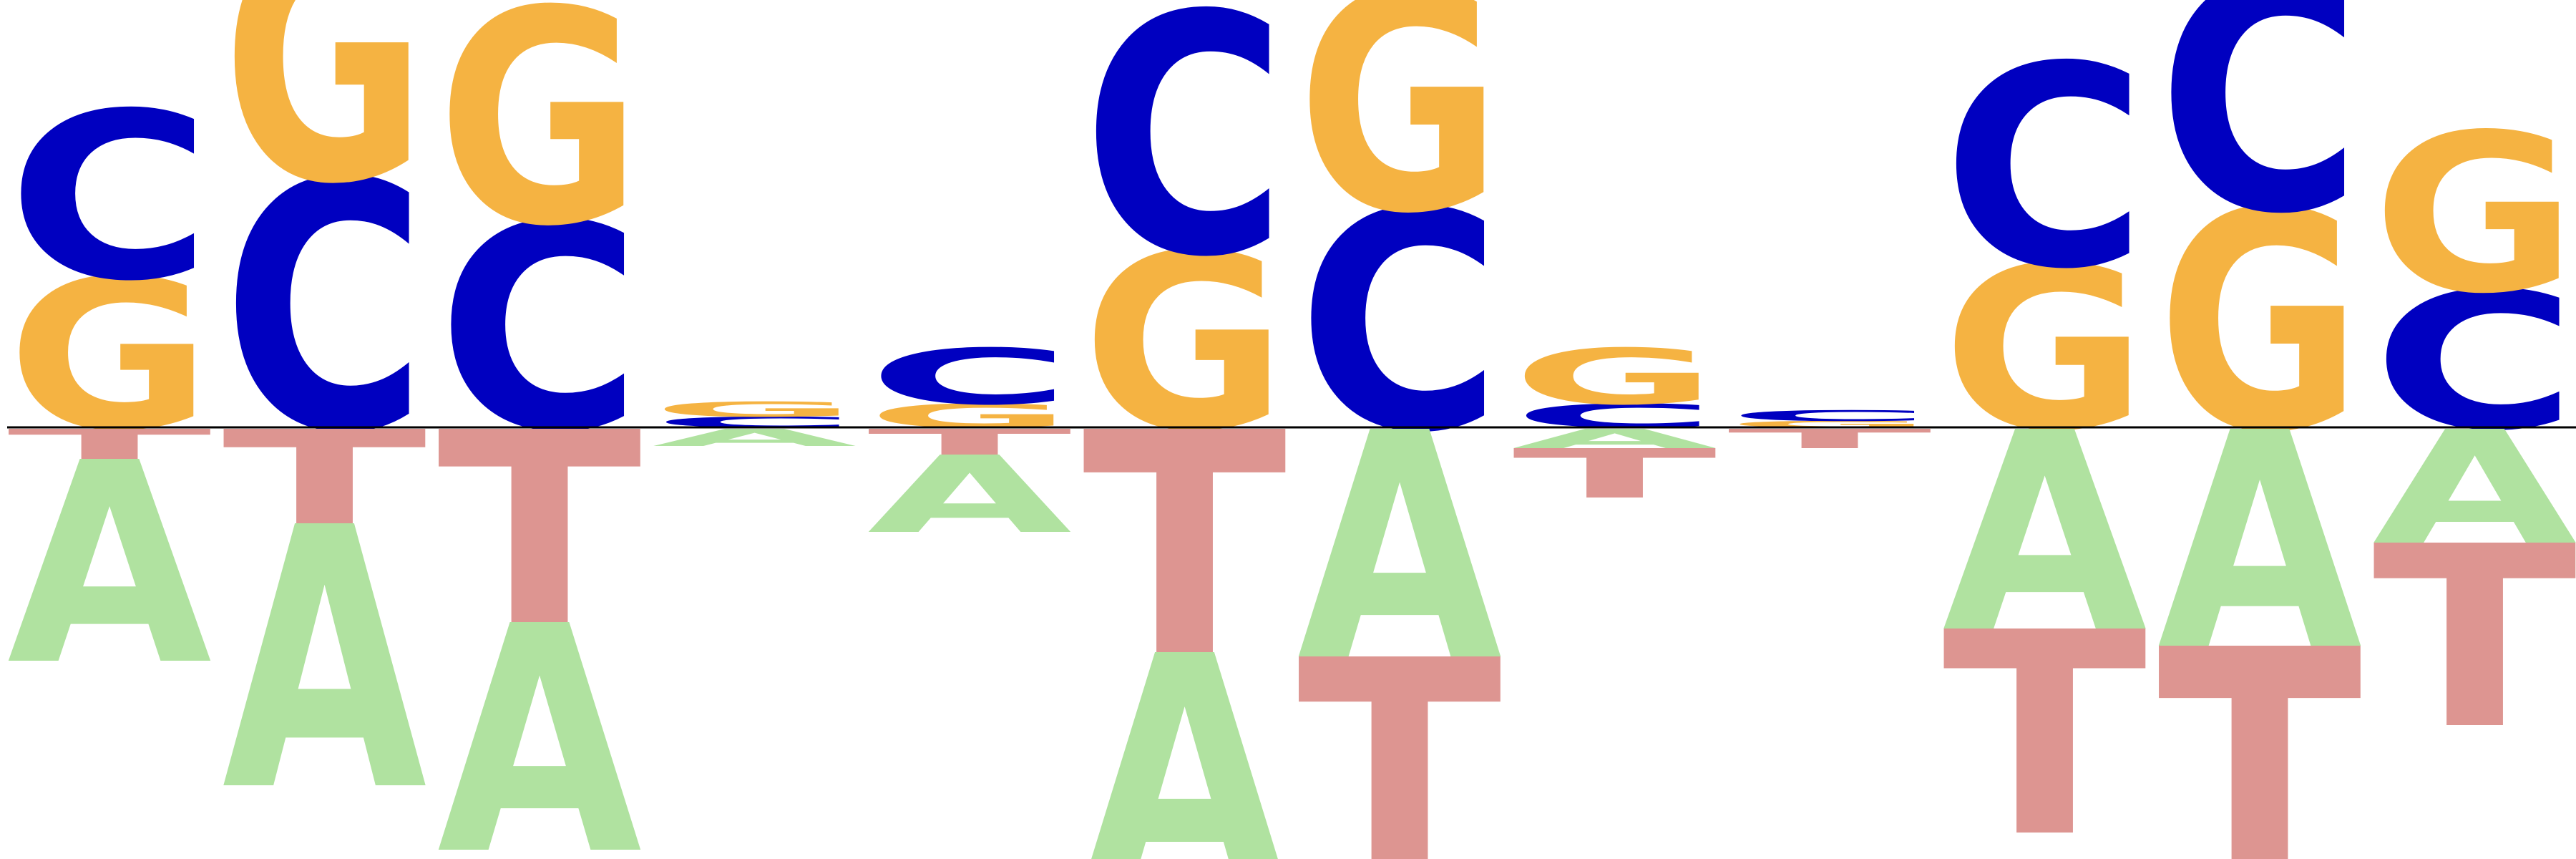 The width and height of the screenshot is (2576, 859). Describe the element at coordinates (970, 442) in the screenshot. I see `letter-t-pos5-down: T` at that location.